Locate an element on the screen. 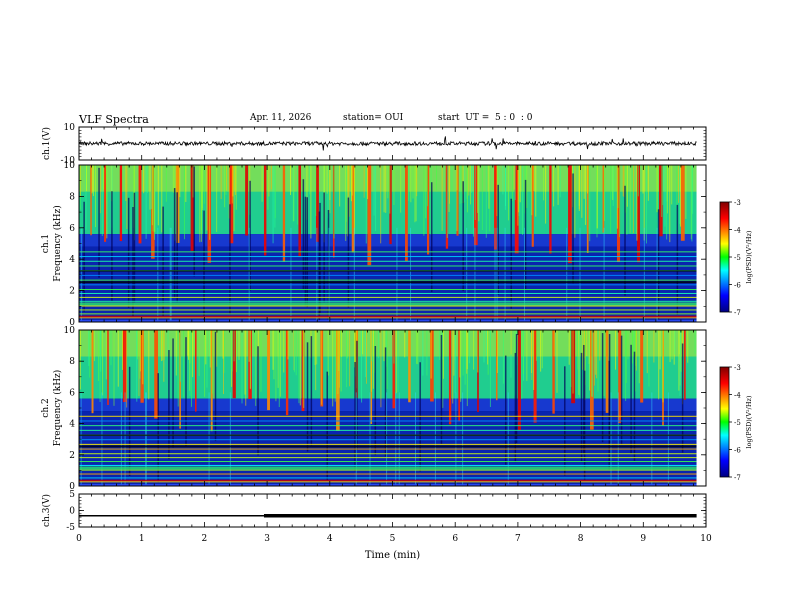 The height and width of the screenshot is (612, 792). ch1-waveform-line is located at coordinates (387, 143).